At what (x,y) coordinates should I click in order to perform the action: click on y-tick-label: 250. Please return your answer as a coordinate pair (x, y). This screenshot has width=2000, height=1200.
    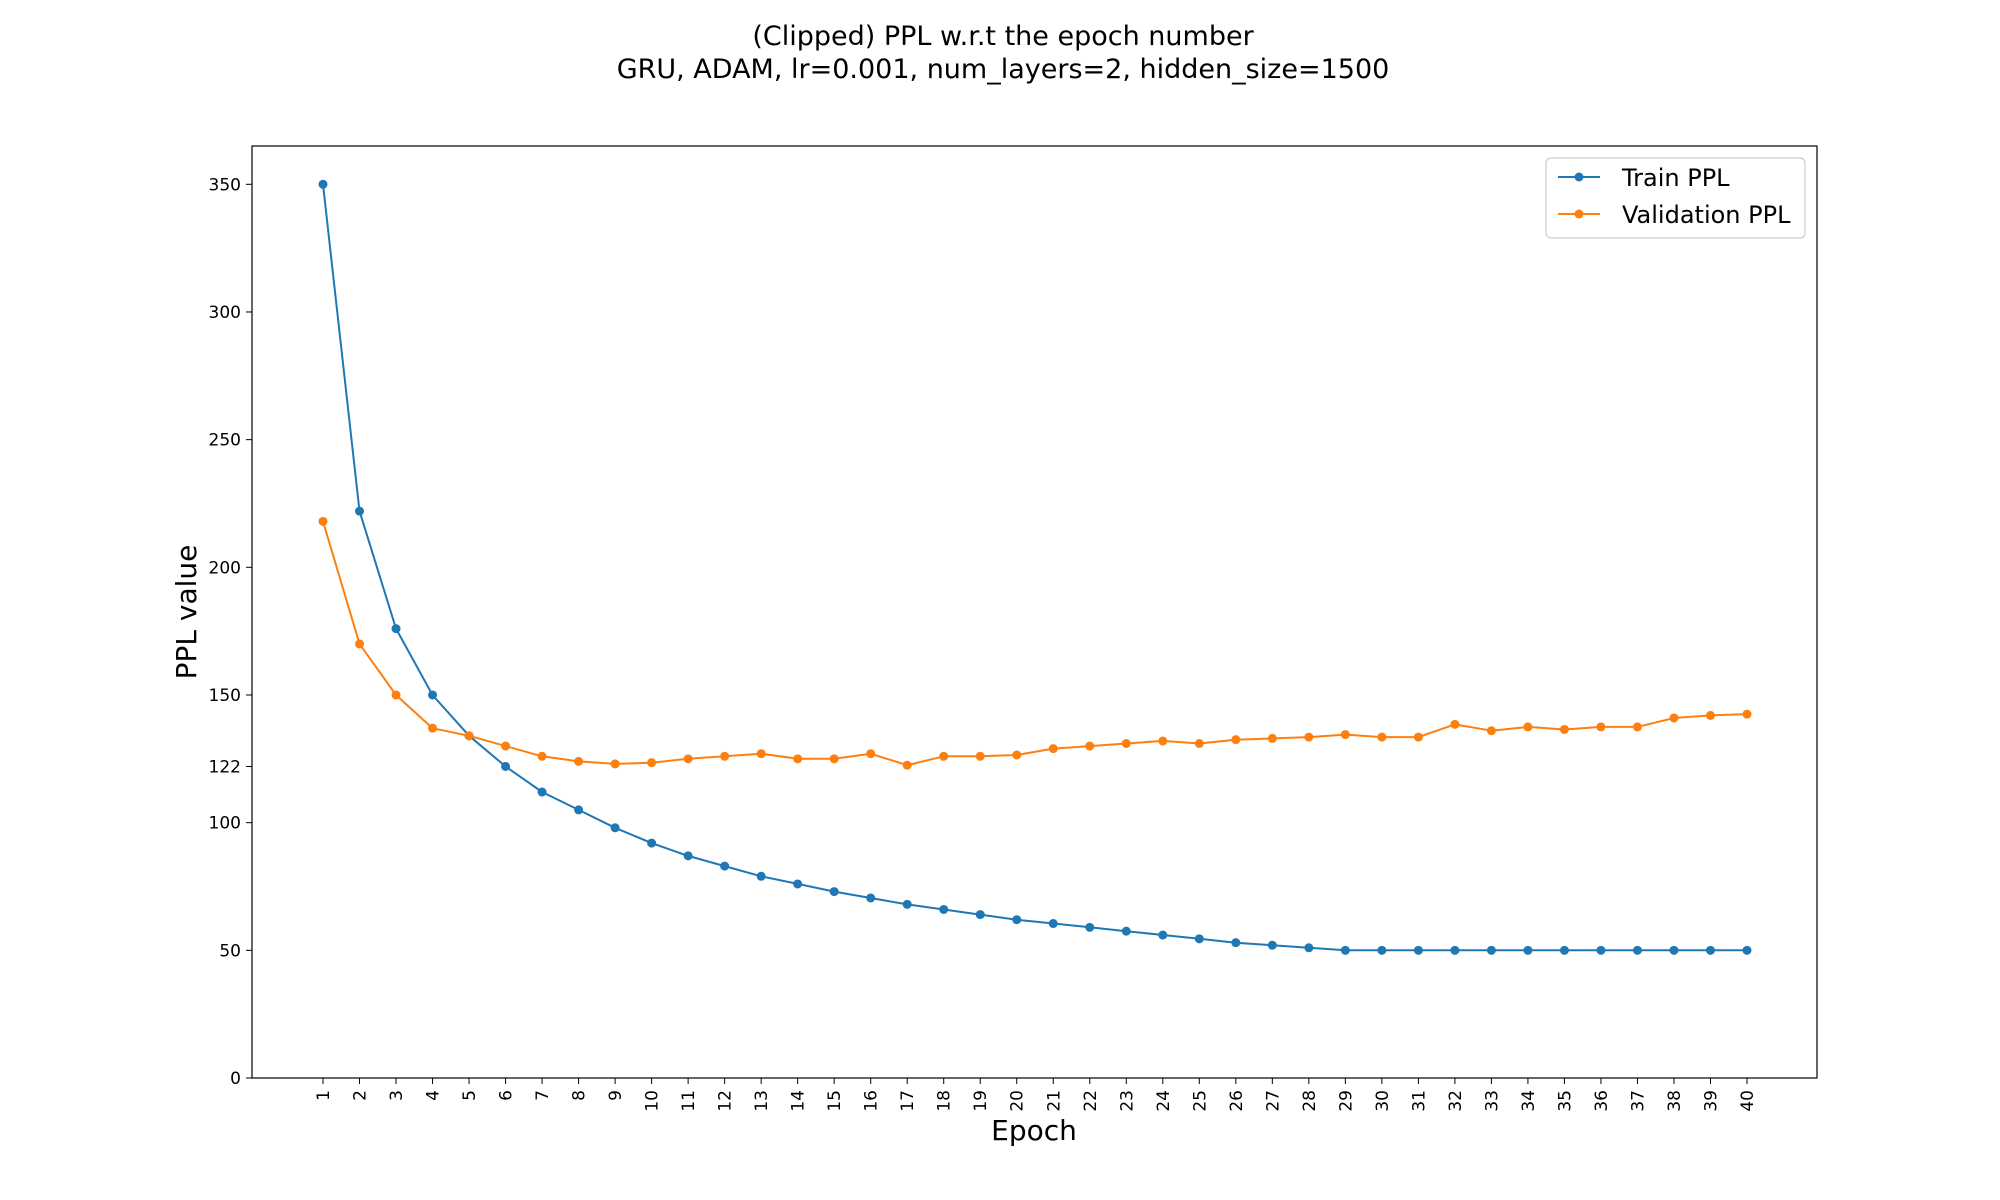
    Looking at the image, I should click on (225, 441).